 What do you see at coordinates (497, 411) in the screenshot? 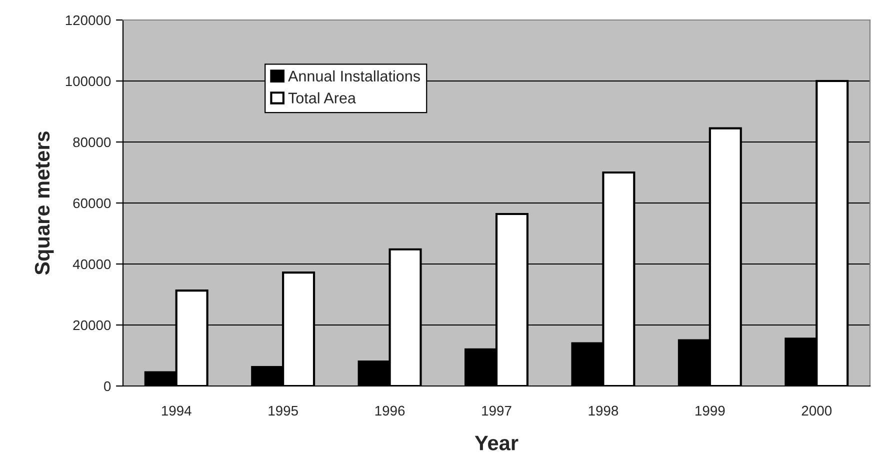
I see `x-tick-label: 1997` at bounding box center [497, 411].